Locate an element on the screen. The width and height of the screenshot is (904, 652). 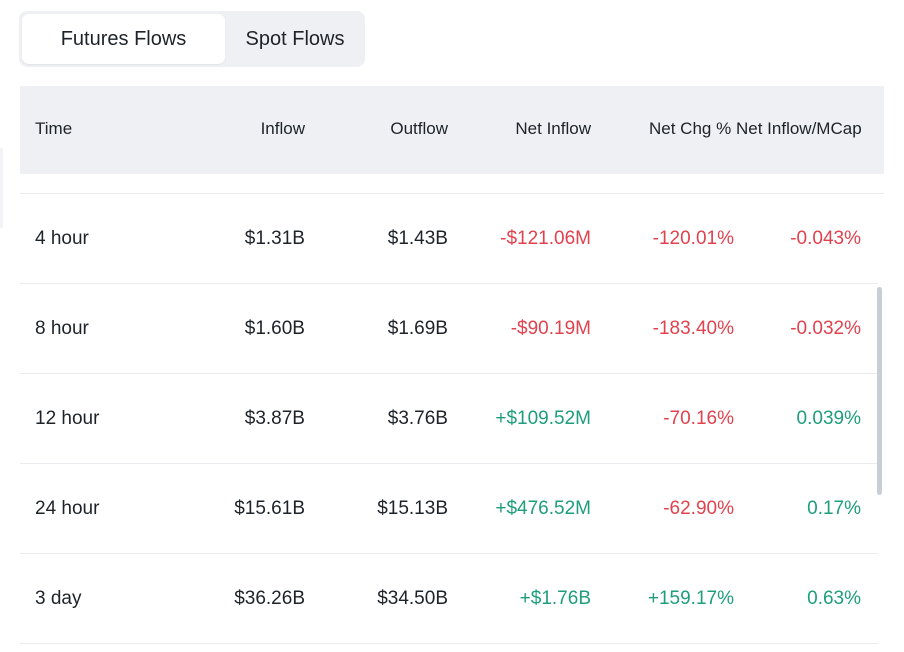
cell-outflow: $1.43B is located at coordinates (417, 238).